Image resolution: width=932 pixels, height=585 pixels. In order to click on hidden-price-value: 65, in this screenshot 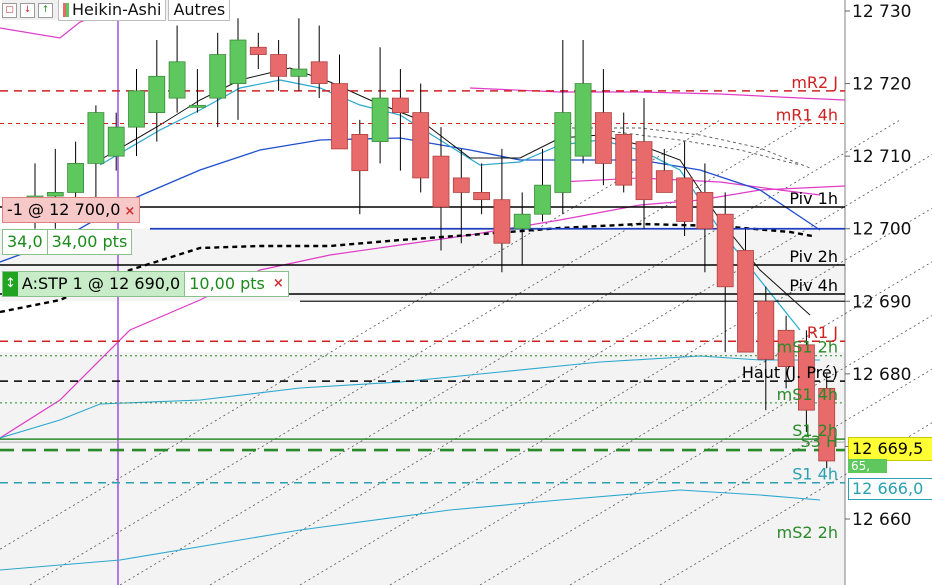, I will do `click(861, 466)`.